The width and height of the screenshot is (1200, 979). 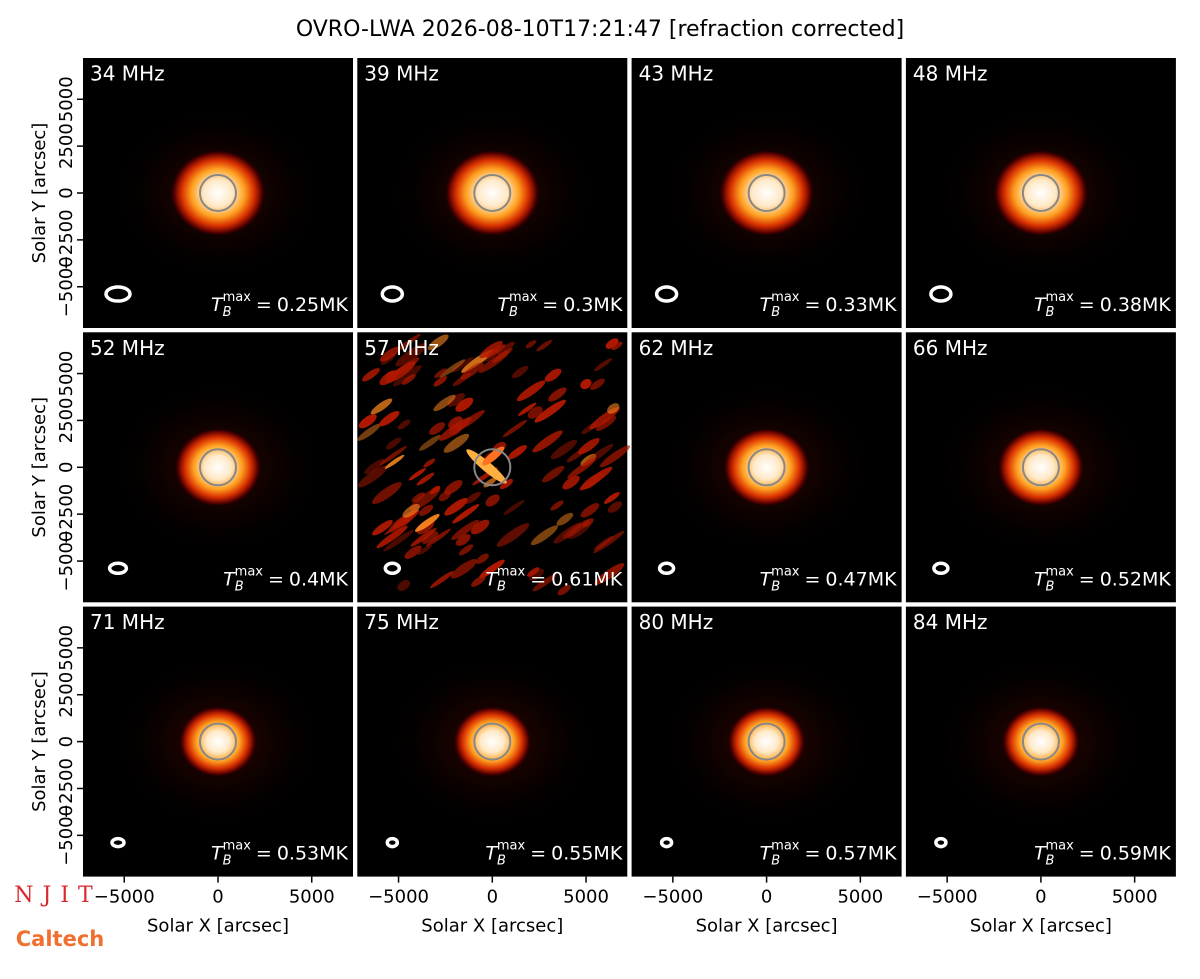 What do you see at coordinates (672, 897) in the screenshot?
I see `x-tick-label: −5000` at bounding box center [672, 897].